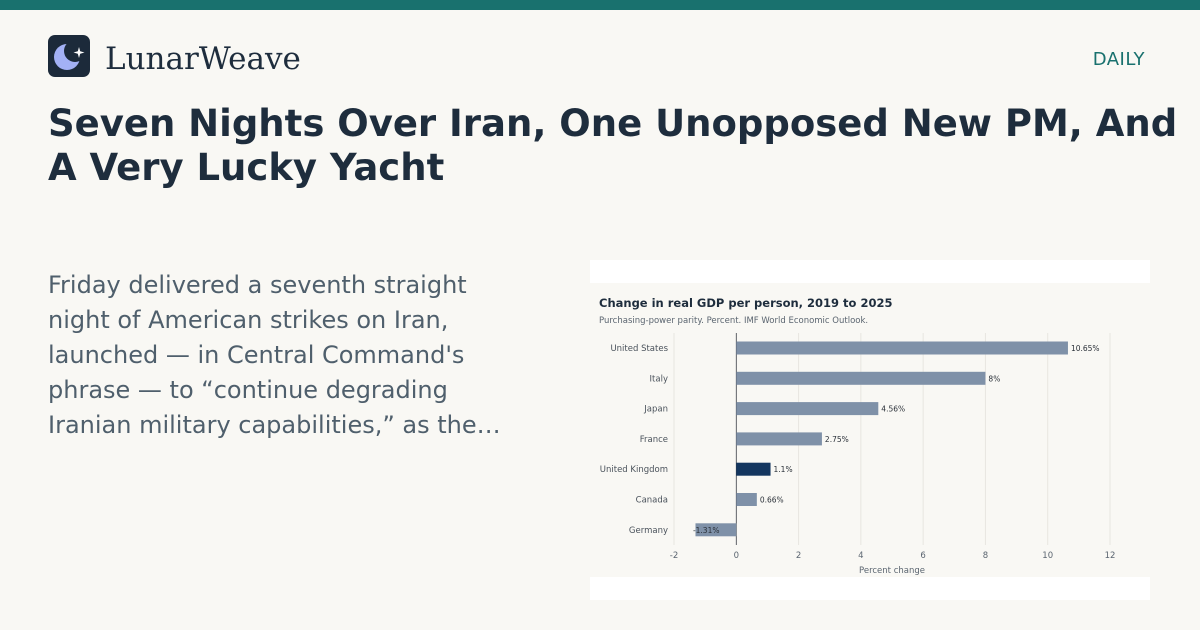 The width and height of the screenshot is (1200, 630). Describe the element at coordinates (736, 556) in the screenshot. I see `x-tick-label: 0` at that location.